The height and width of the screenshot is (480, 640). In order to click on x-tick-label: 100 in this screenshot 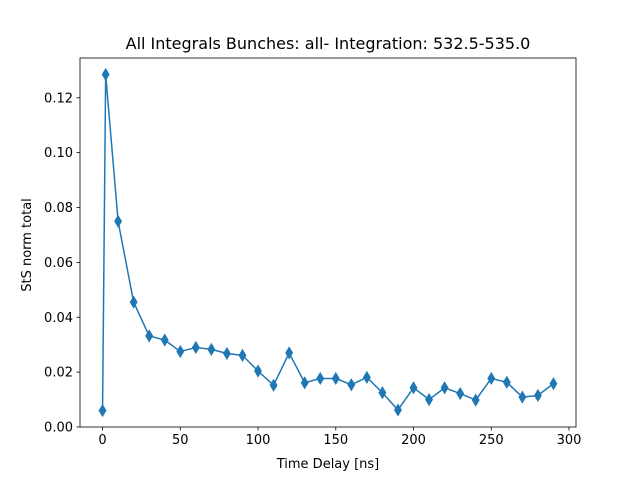, I will do `click(258, 440)`.